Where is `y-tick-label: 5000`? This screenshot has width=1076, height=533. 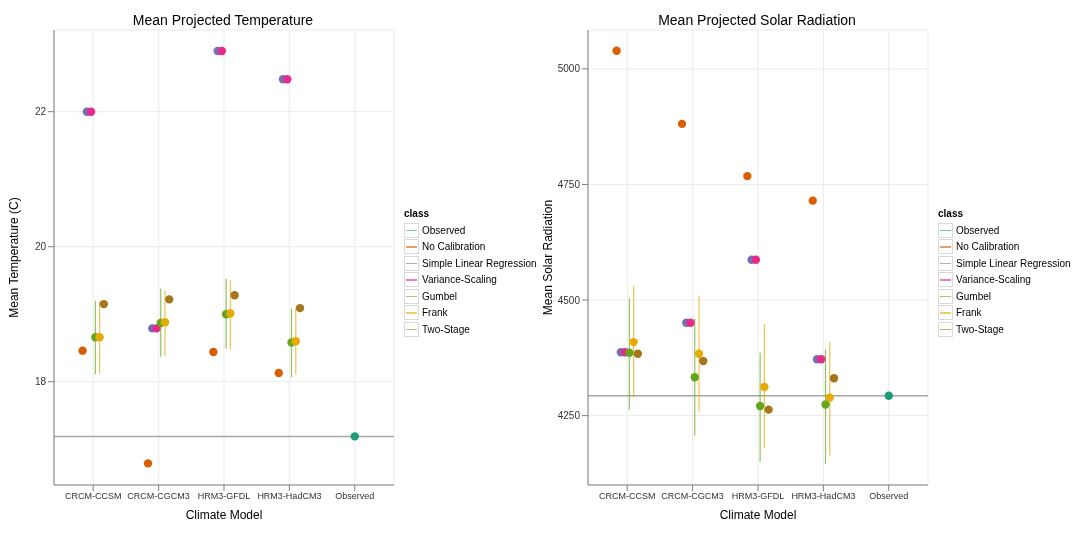 y-tick-label: 5000 is located at coordinates (569, 69).